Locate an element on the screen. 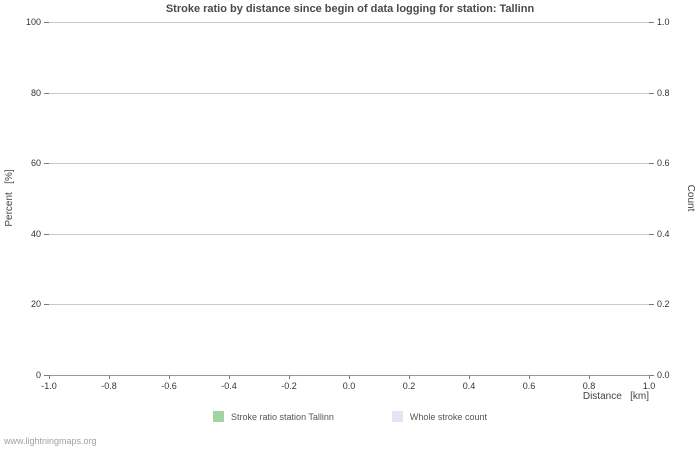 The height and width of the screenshot is (450, 700). x-tick-label: 0.8 is located at coordinates (589, 386).